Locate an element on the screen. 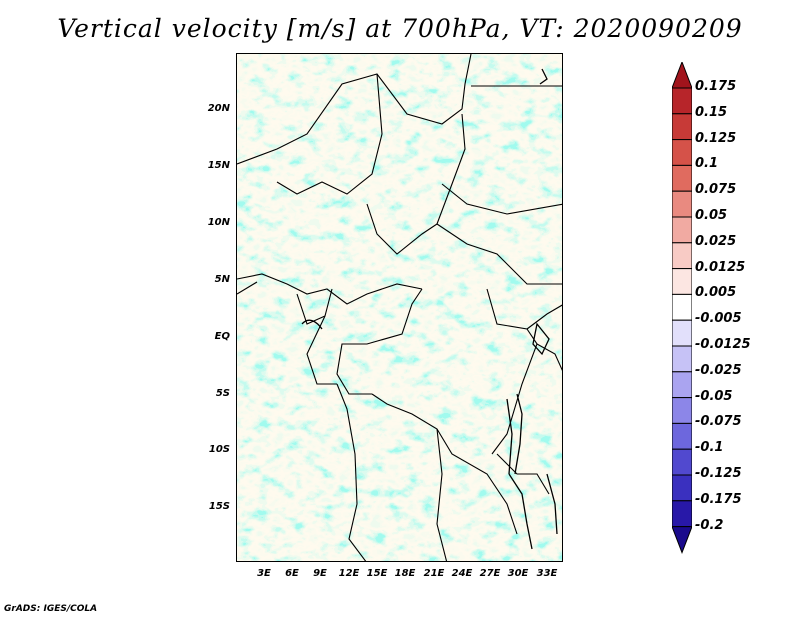 This screenshot has width=800, height=618. lon-label: 15E is located at coordinates (377, 573).